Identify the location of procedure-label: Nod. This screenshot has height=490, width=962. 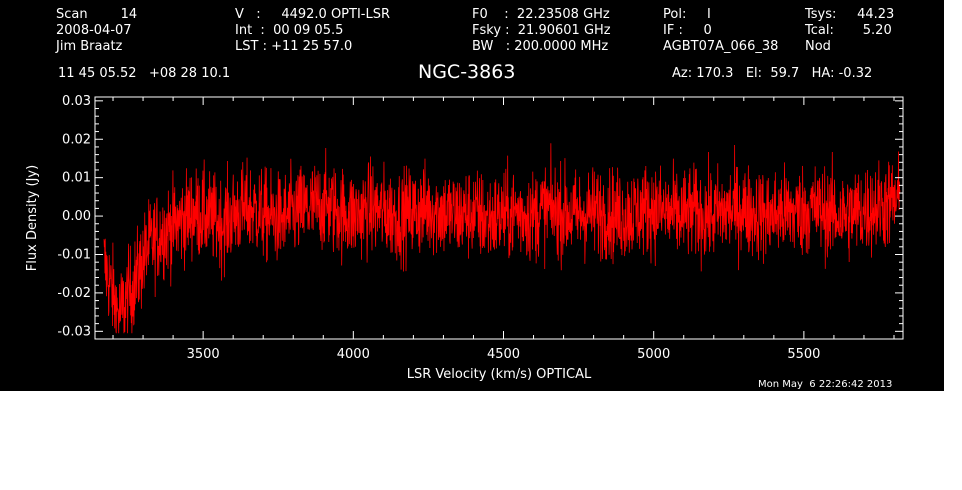
(818, 46).